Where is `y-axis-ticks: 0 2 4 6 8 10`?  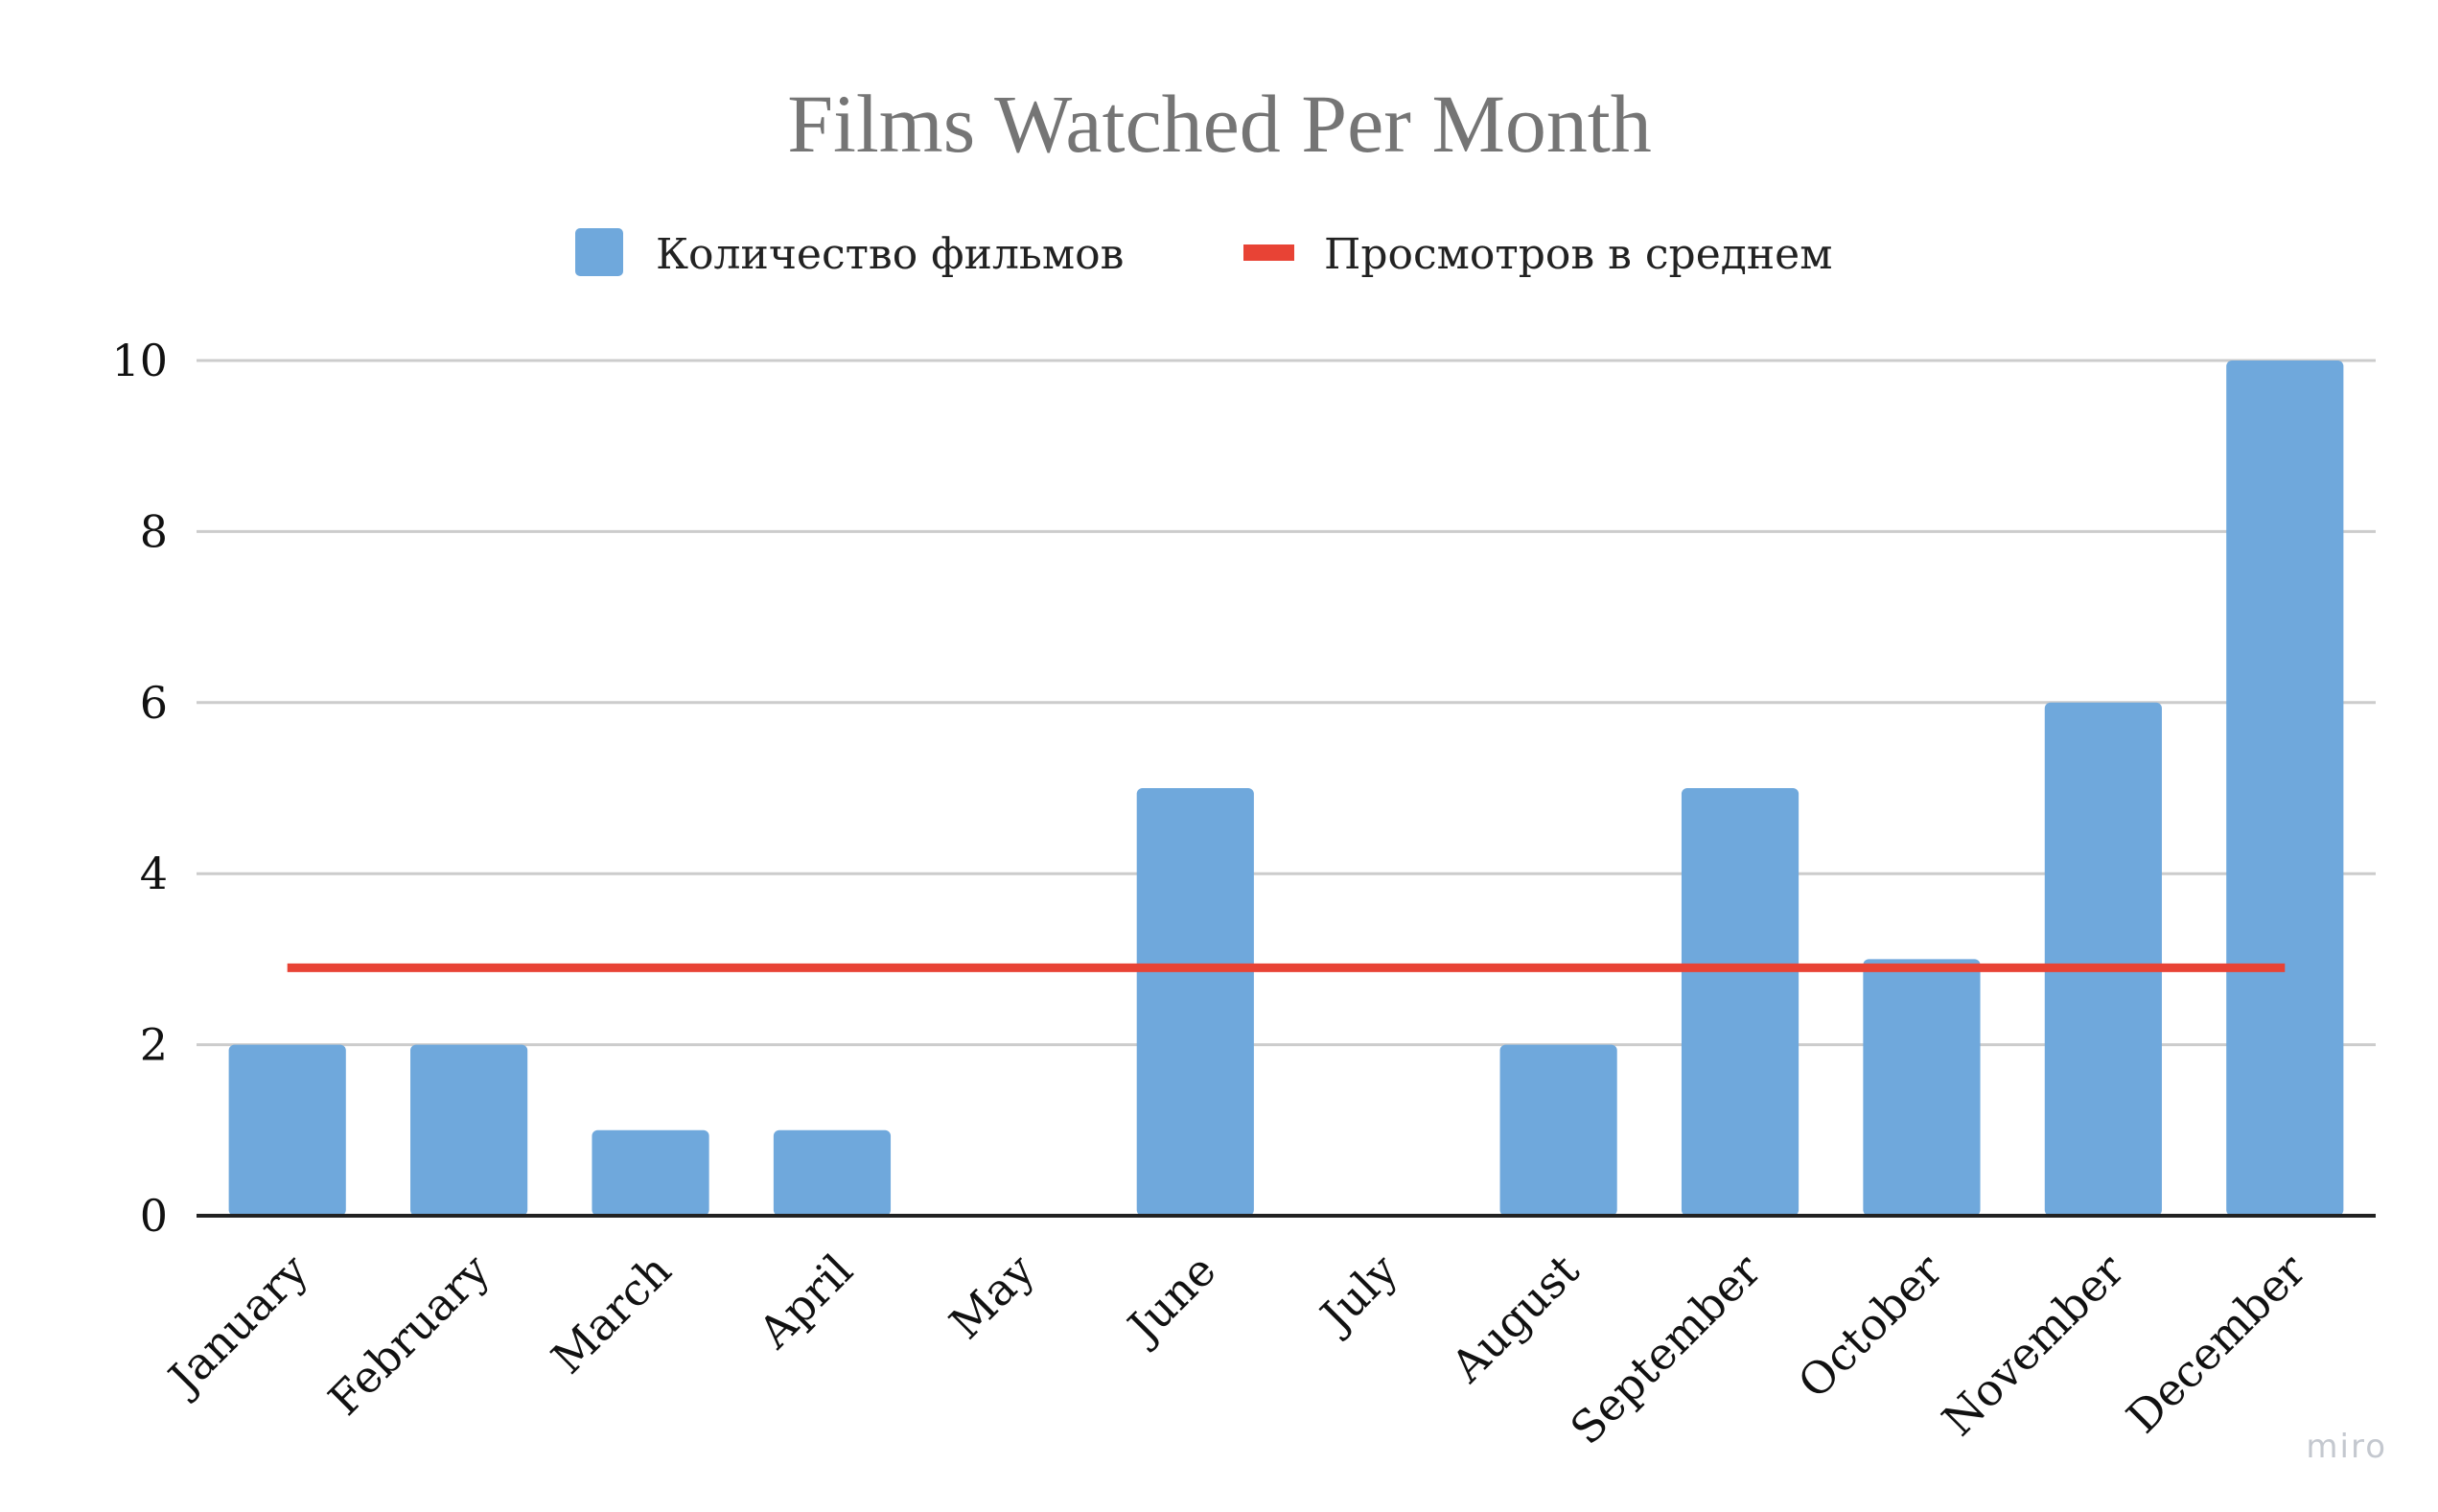 y-axis-ticks: 0 2 4 6 8 10 is located at coordinates (139, 788).